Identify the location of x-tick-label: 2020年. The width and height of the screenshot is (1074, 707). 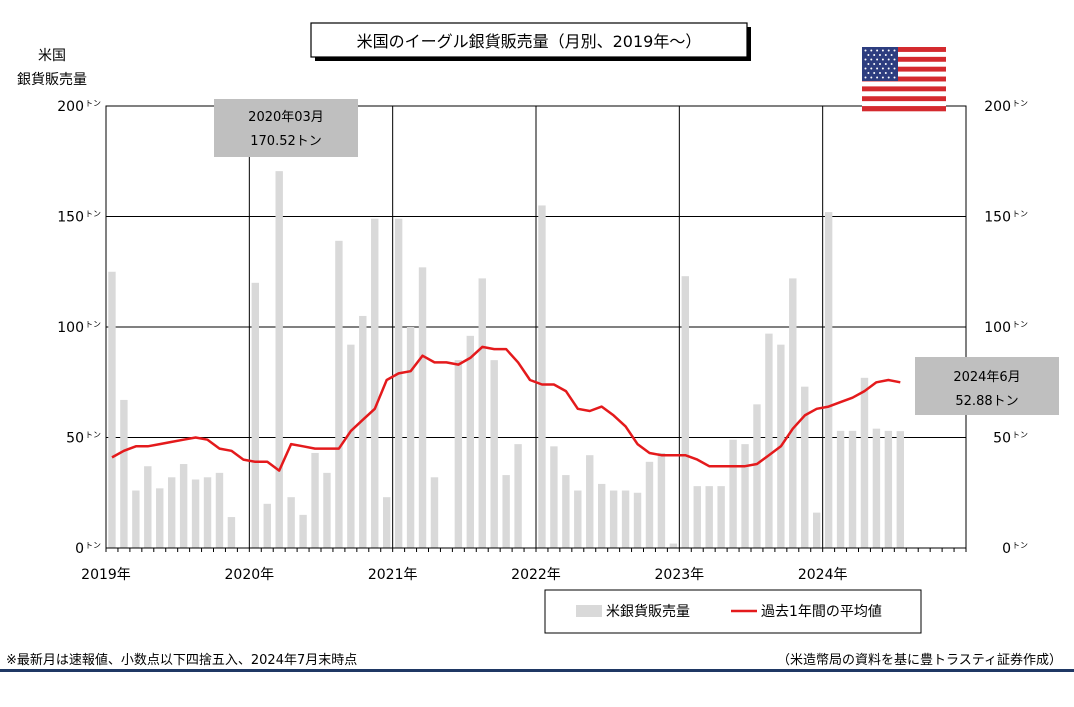
(250, 575).